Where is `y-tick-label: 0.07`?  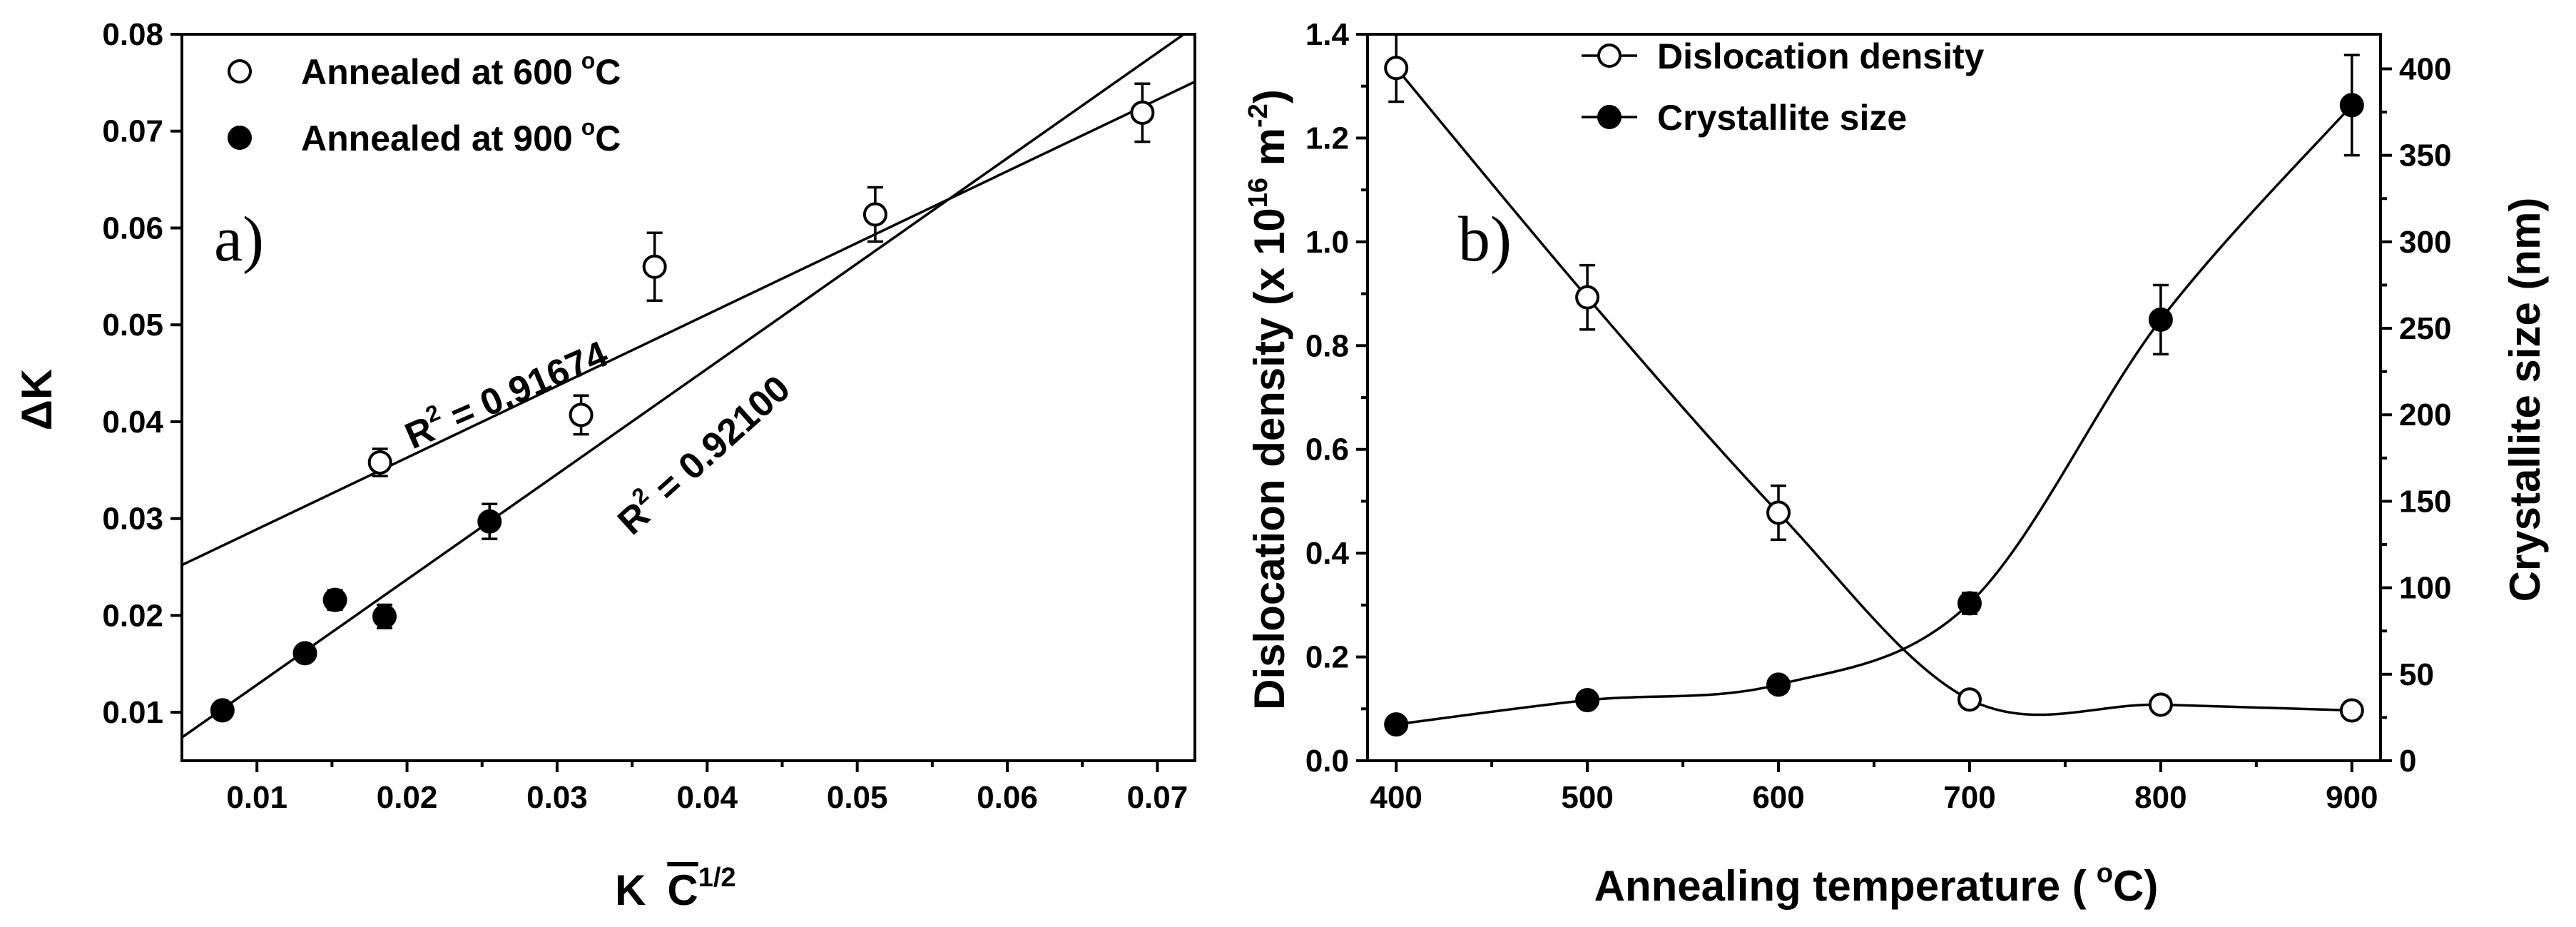 y-tick-label: 0.07 is located at coordinates (132, 131).